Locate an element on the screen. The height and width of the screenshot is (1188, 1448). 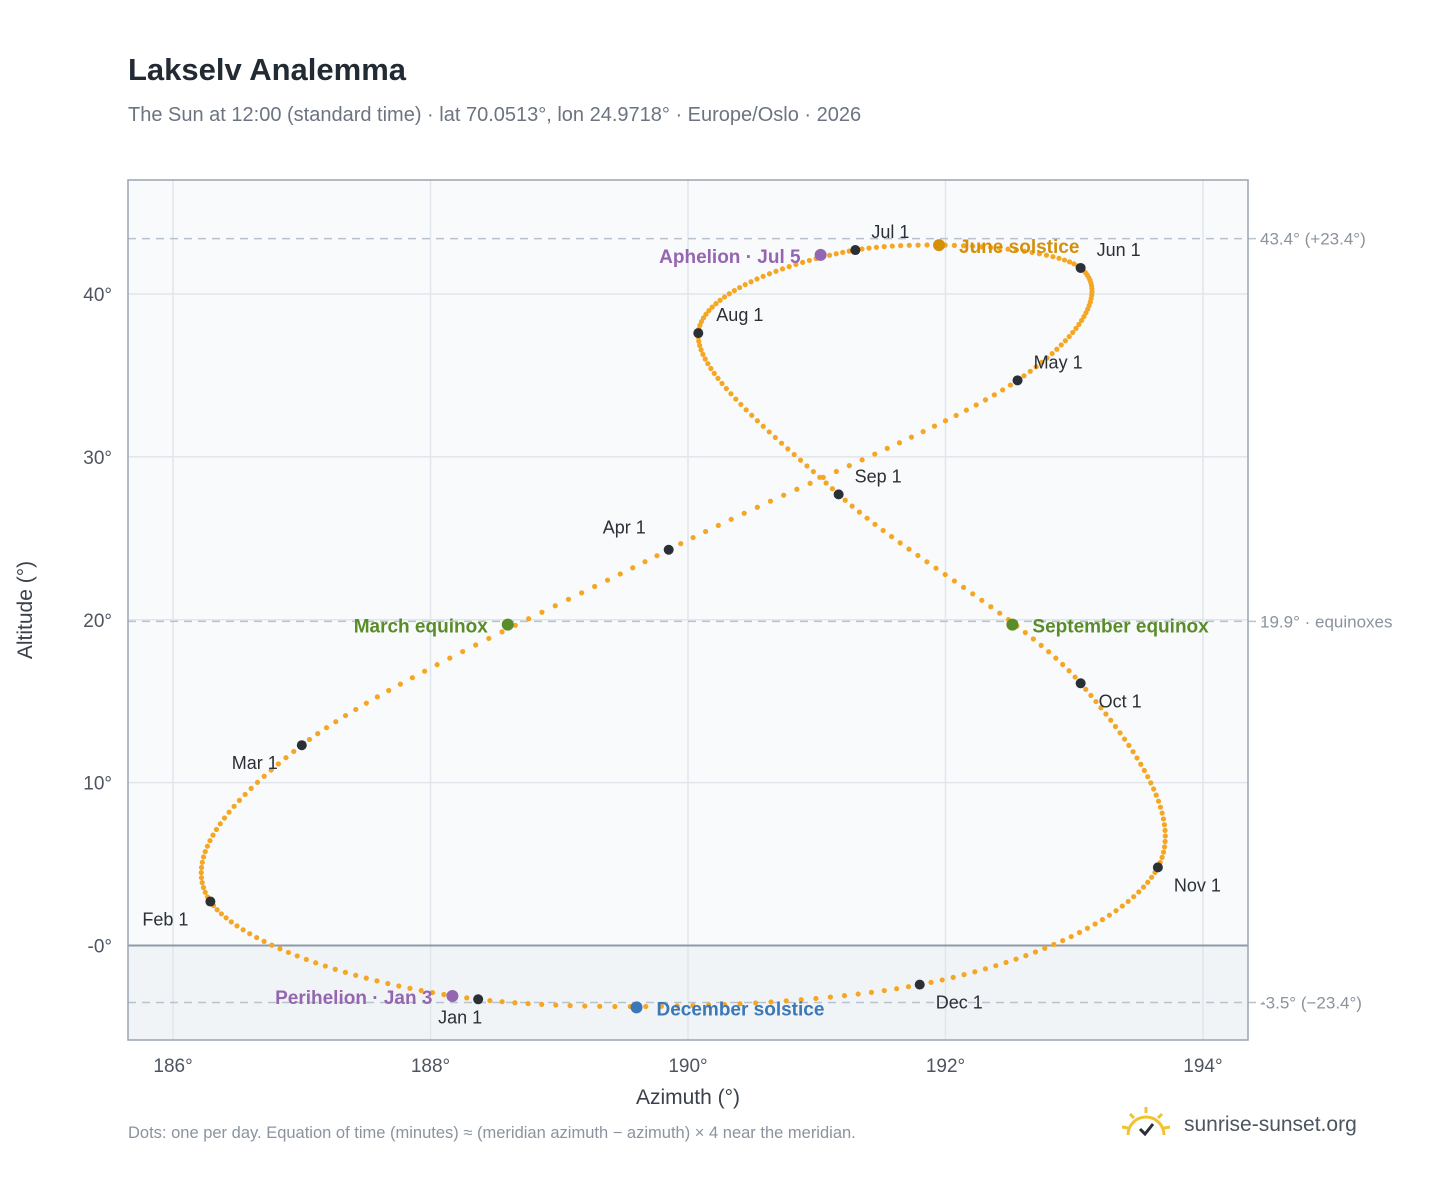
month-label: Dec 1 is located at coordinates (959, 1003).